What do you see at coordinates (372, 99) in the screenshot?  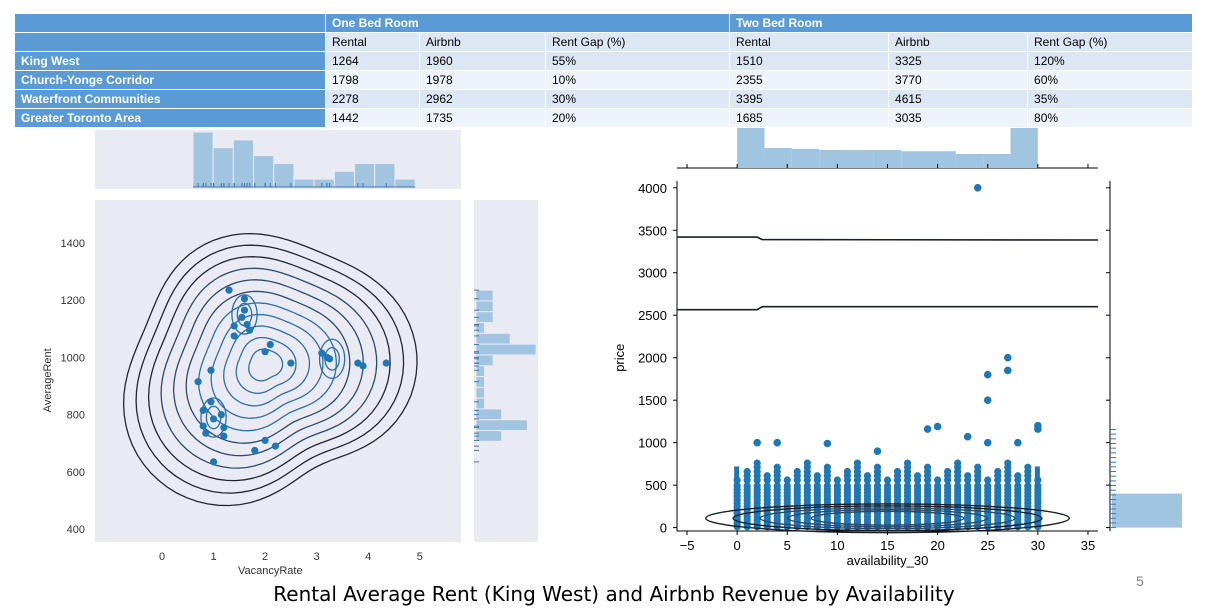 I see `table-cell: 2278` at bounding box center [372, 99].